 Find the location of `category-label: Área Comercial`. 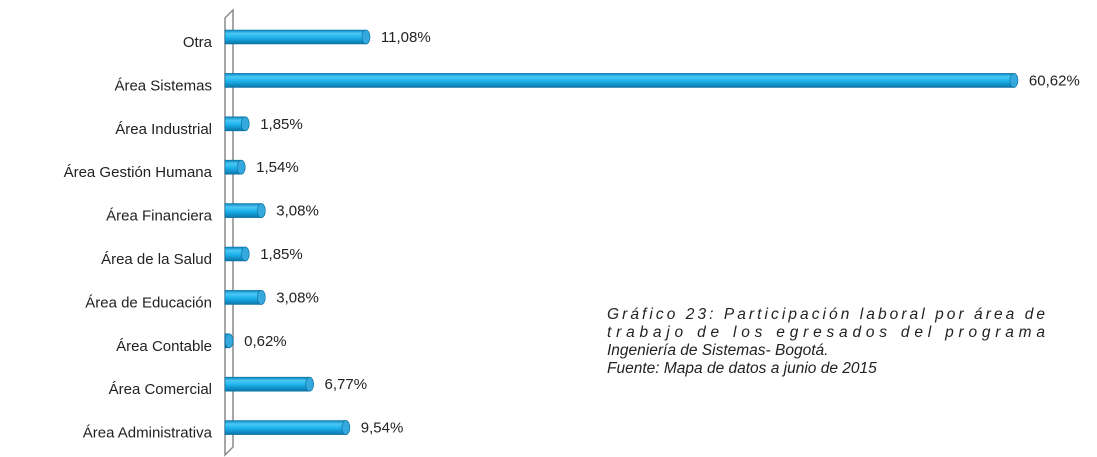

category-label: Área Comercial is located at coordinates (160, 389).